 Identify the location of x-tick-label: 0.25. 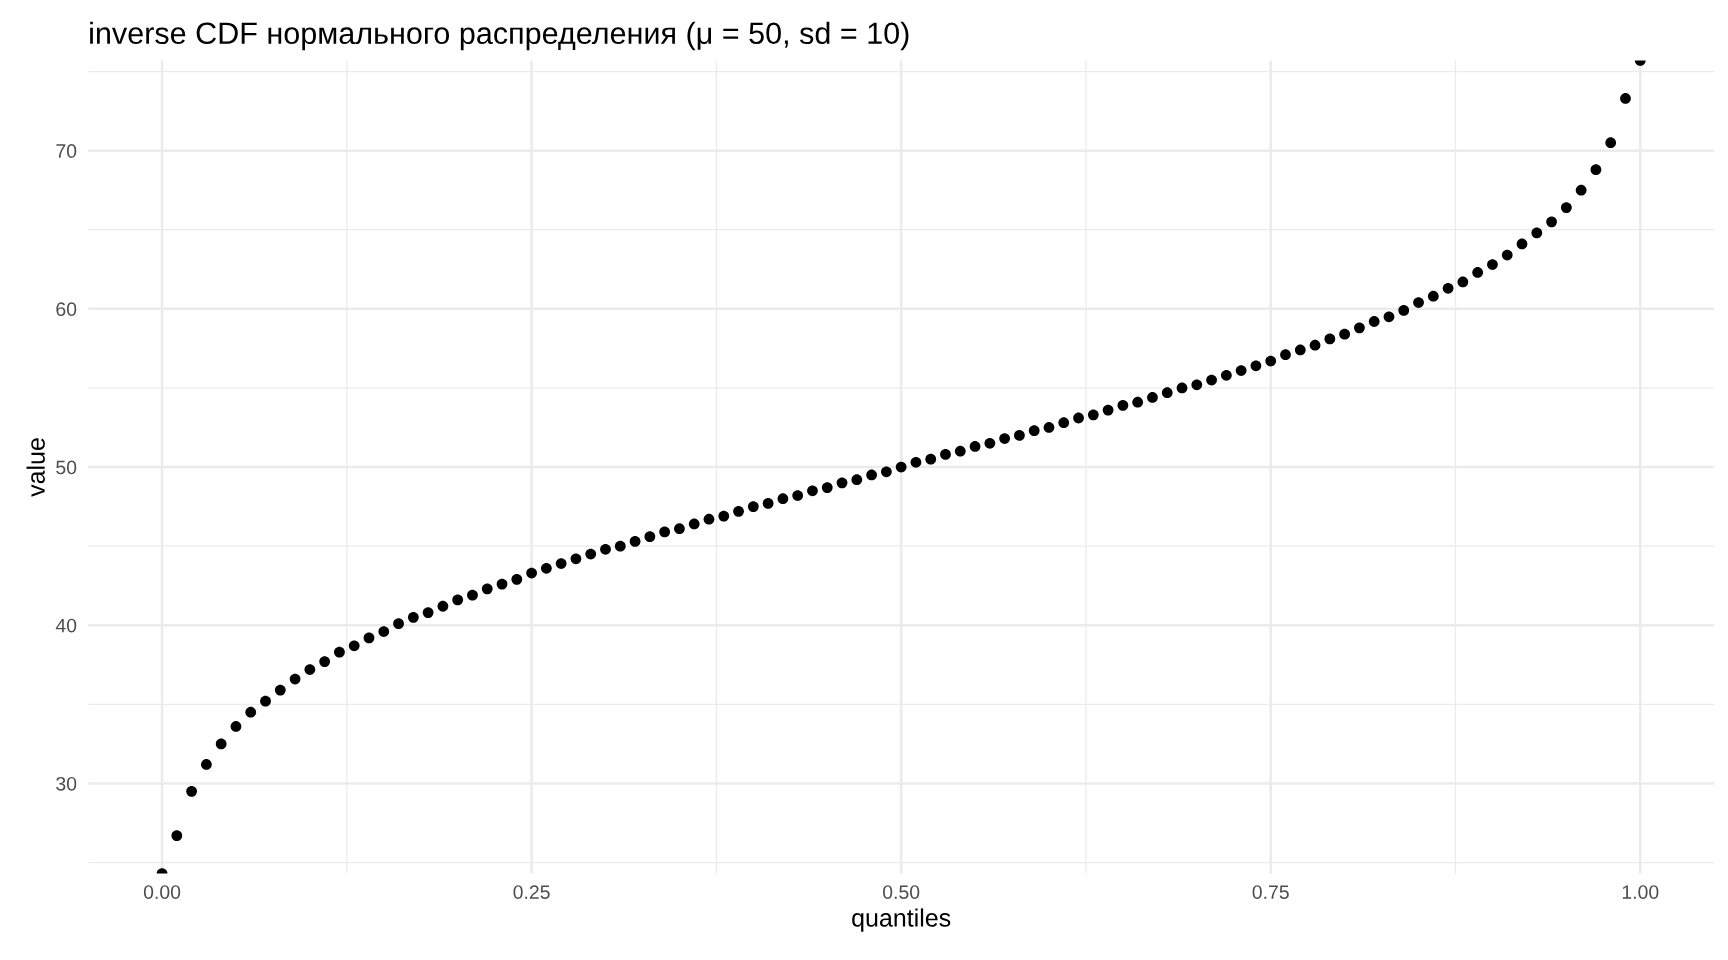
(531, 892).